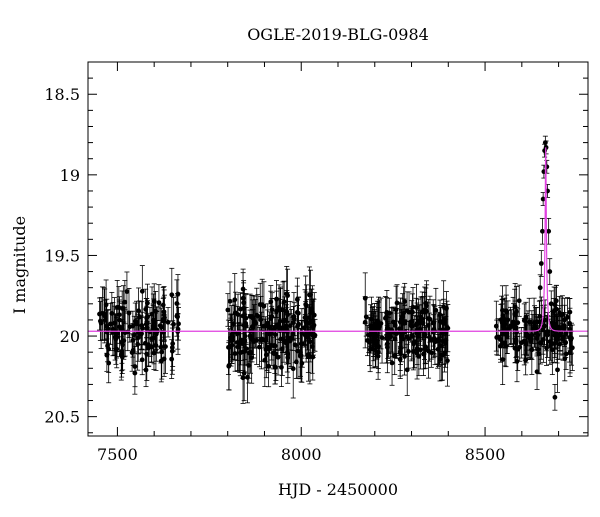 This screenshot has width=600, height=517. I want to click on y-tick-label: 20.5, so click(62, 417).